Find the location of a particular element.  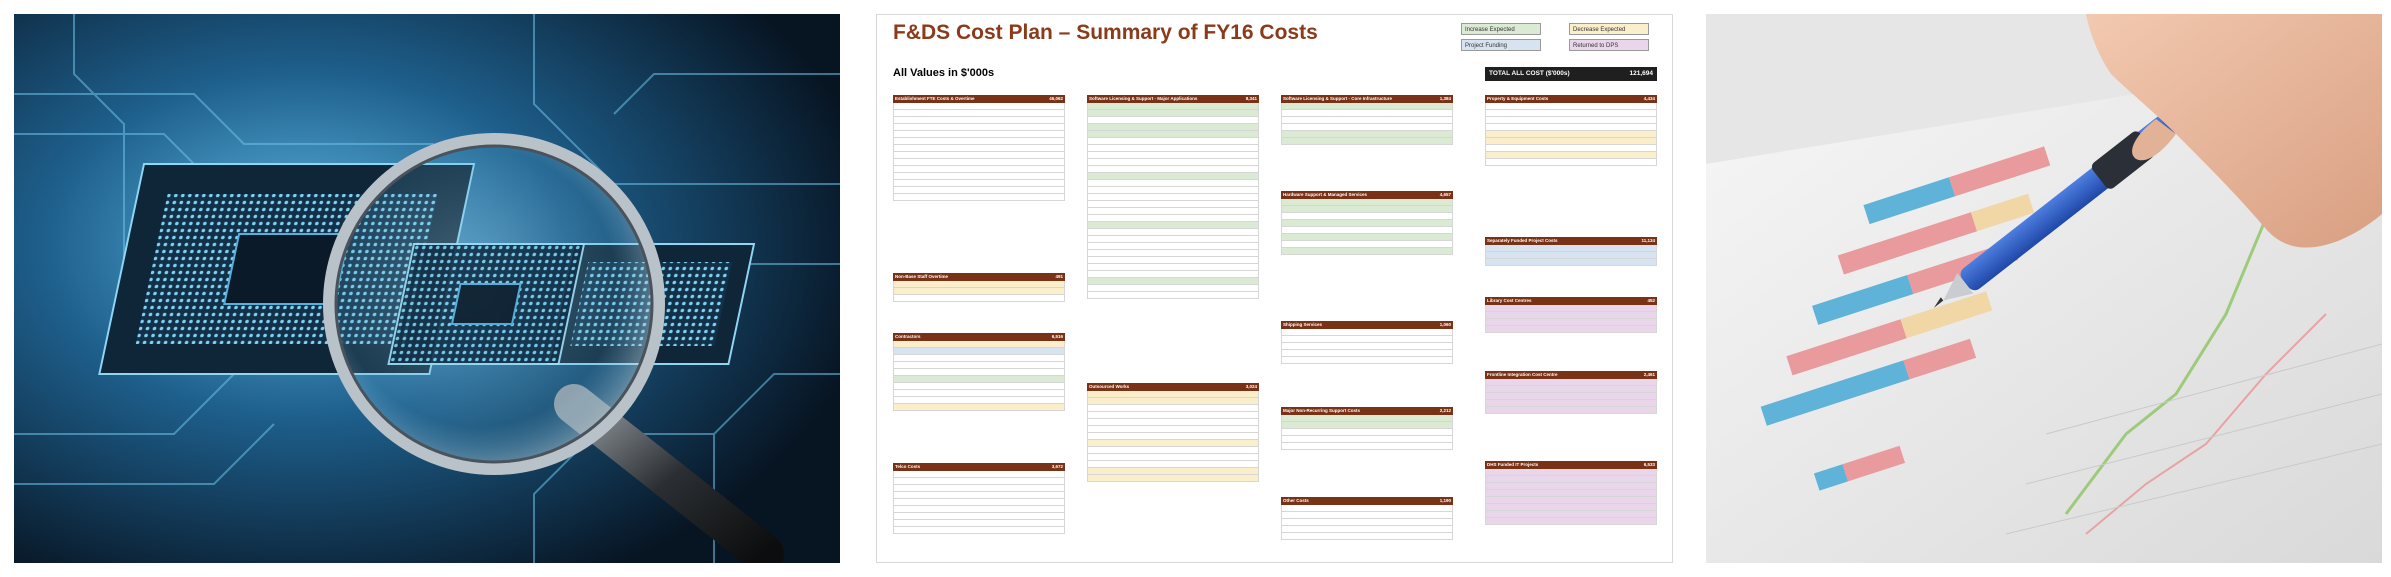

cost-table: Major Non-Recurring Support Costs 2,212 is located at coordinates (1367, 428).